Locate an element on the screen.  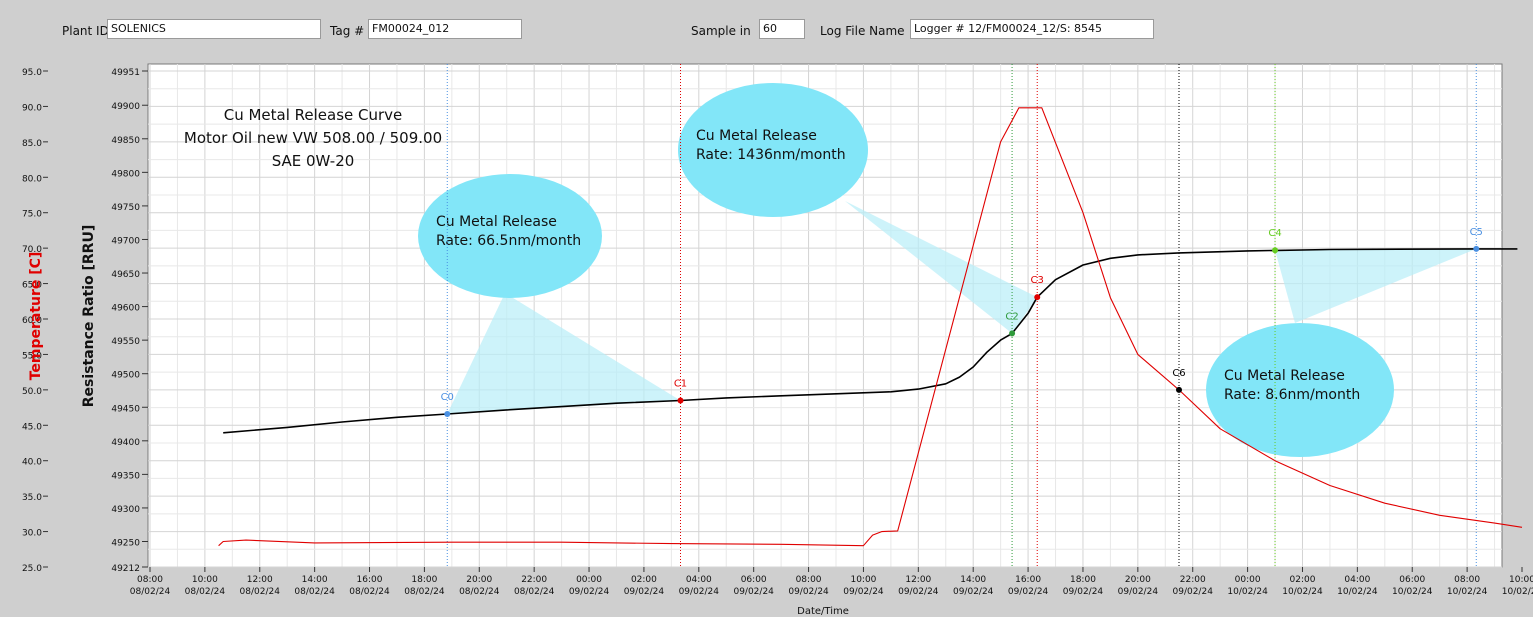
callout-rate: Rate: 1436nm/month is located at coordinates (771, 155).